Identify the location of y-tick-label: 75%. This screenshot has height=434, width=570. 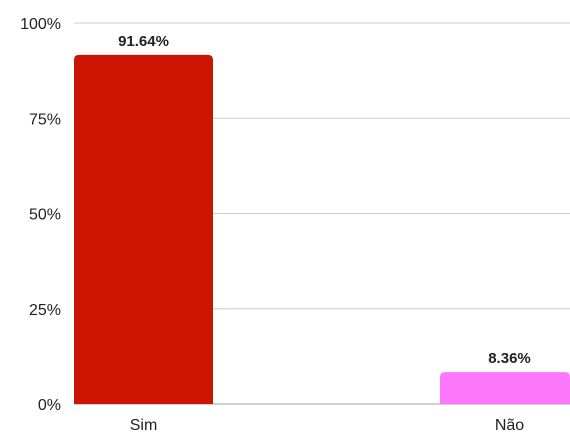
(45, 119).